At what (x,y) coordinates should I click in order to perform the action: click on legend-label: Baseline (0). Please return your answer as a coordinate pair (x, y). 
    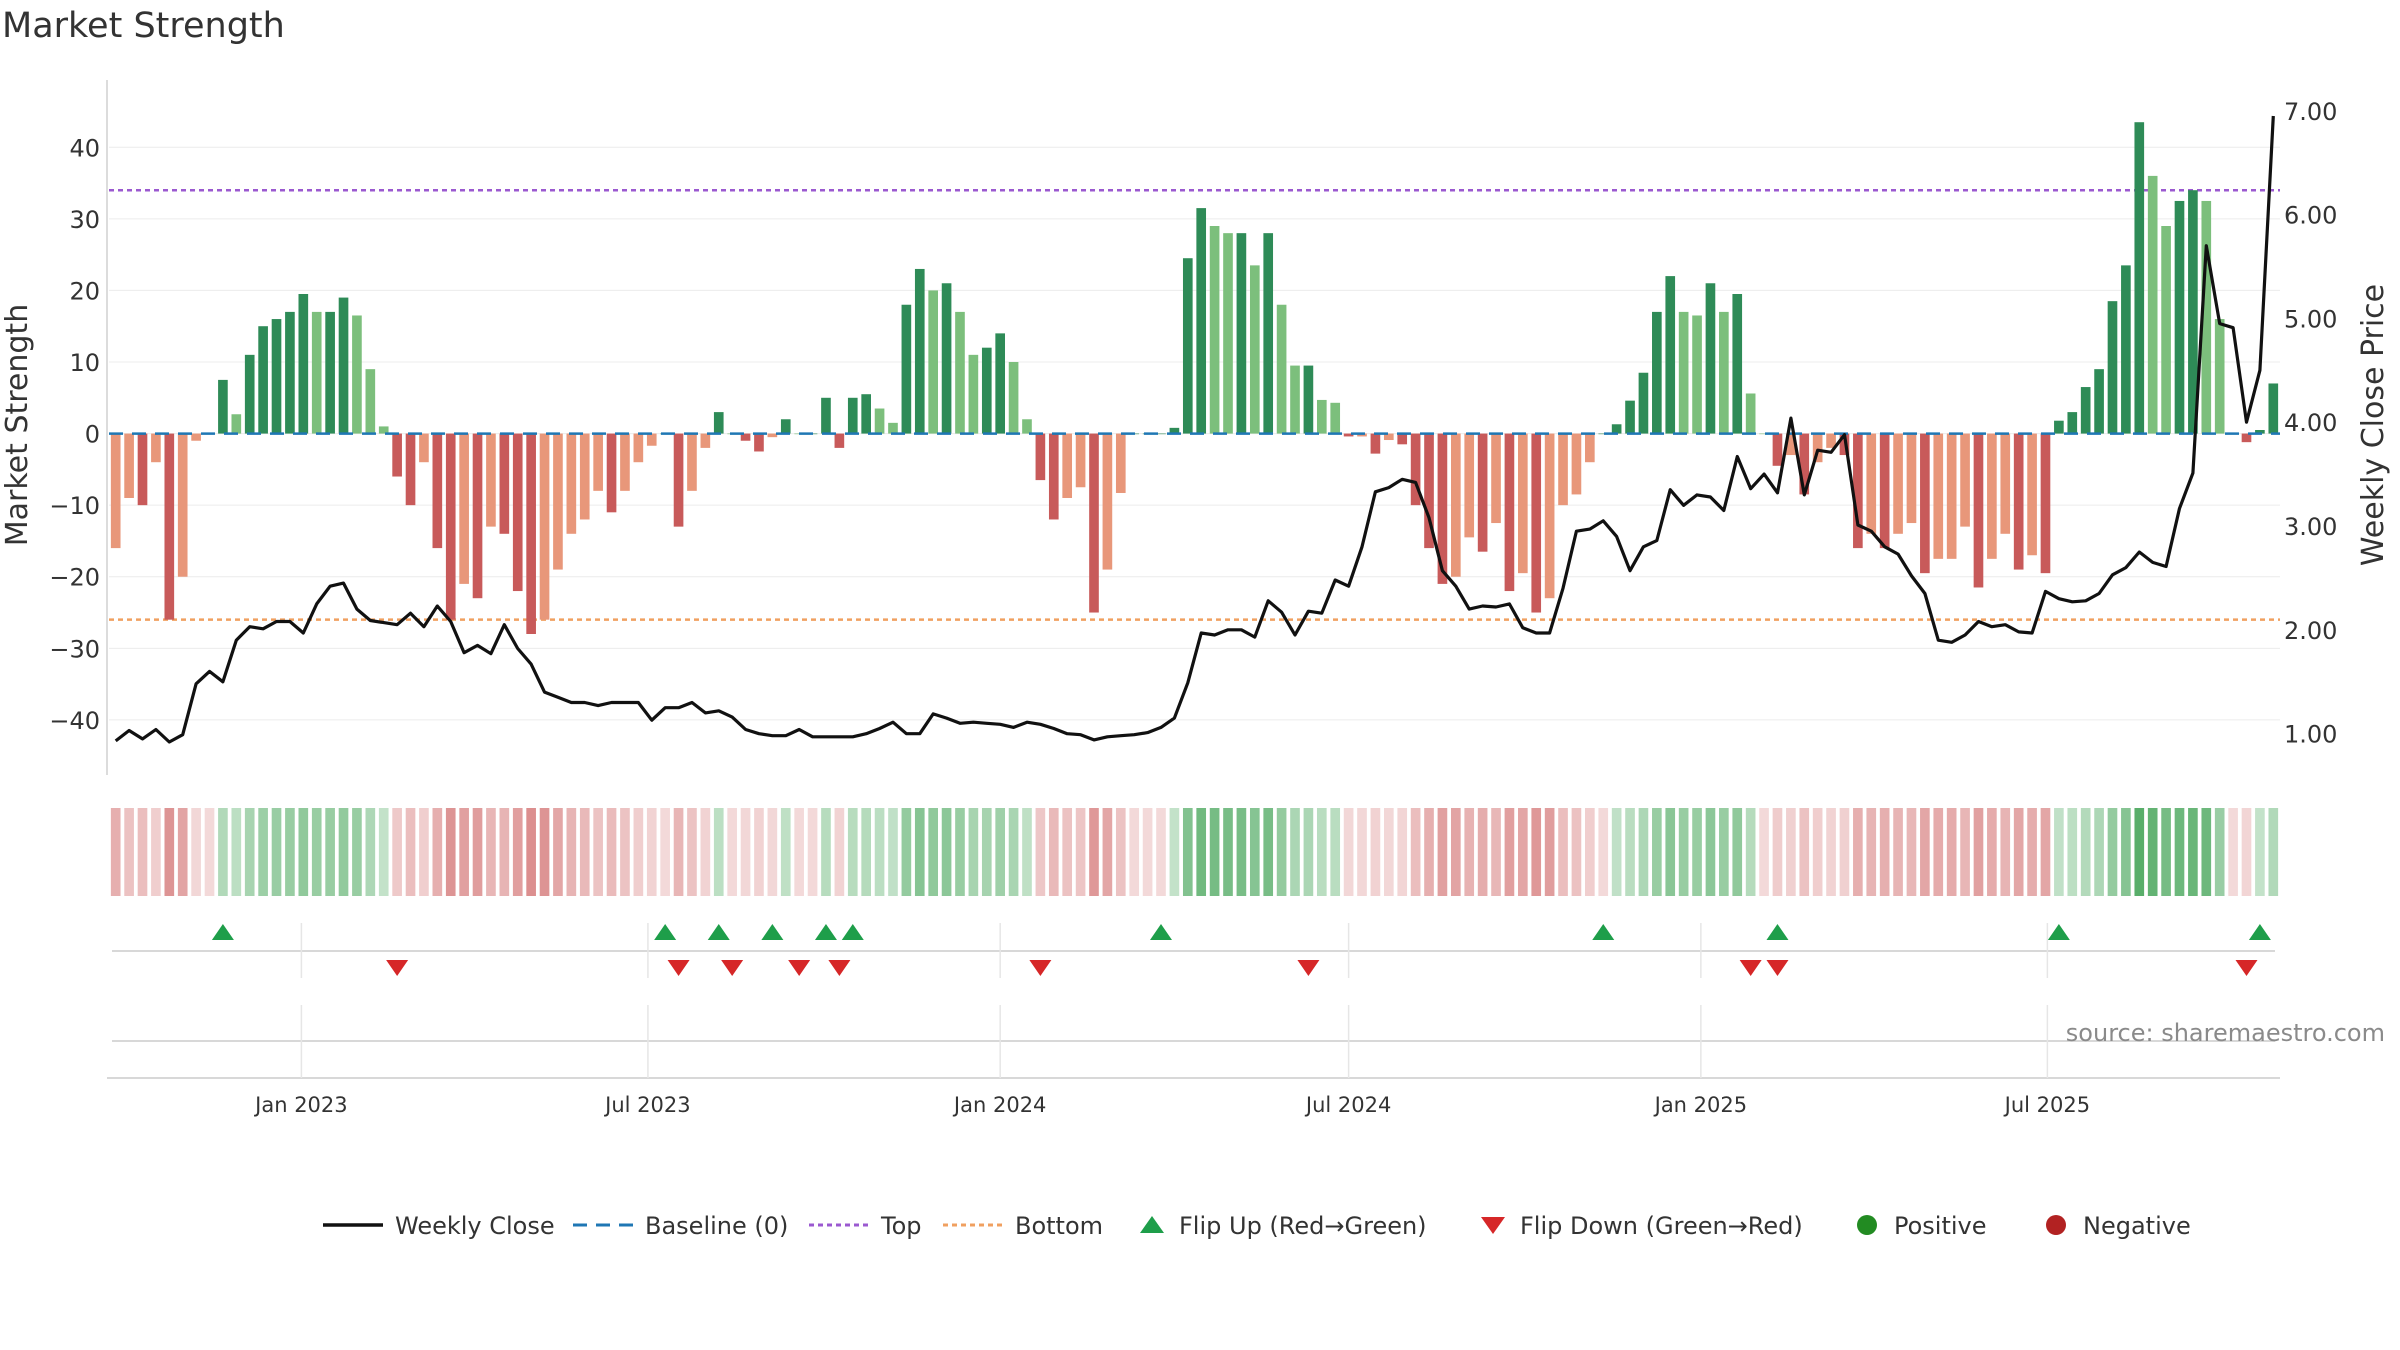
    Looking at the image, I should click on (716, 1226).